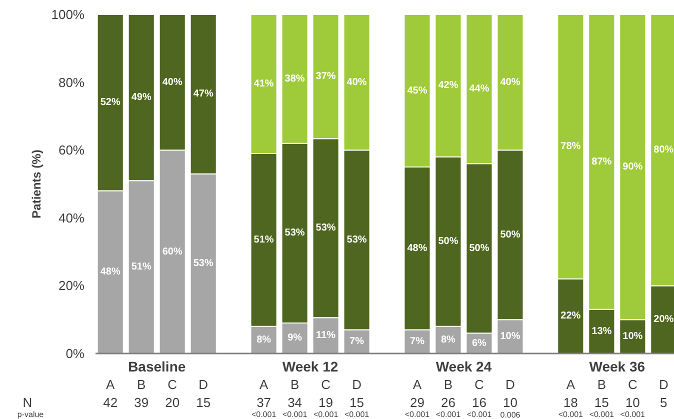  What do you see at coordinates (203, 94) in the screenshot?
I see `data-label: 47%` at bounding box center [203, 94].